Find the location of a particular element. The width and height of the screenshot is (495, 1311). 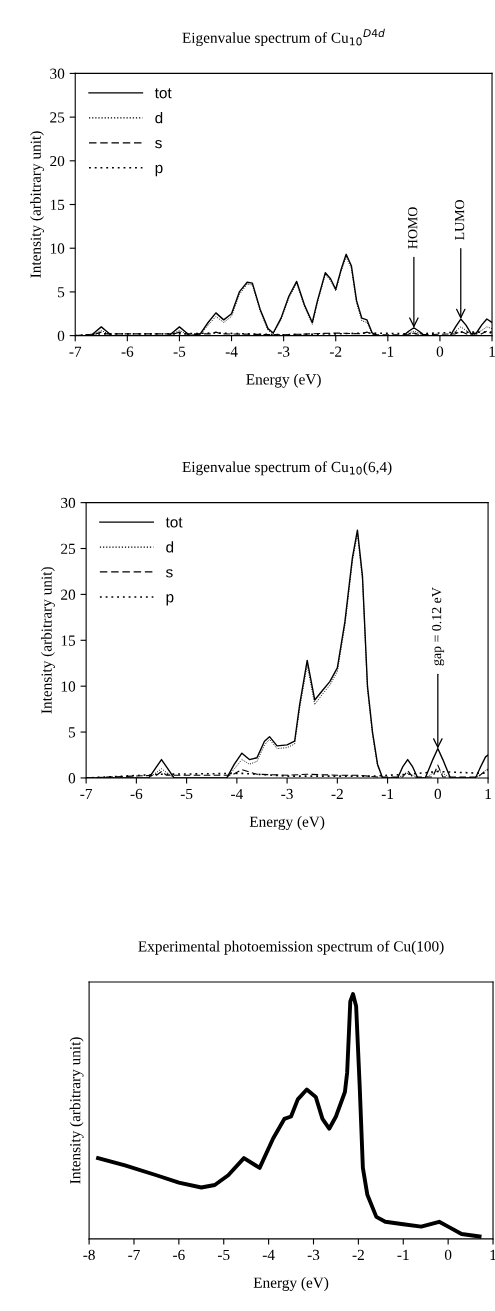

chart-title: Eigenvalue spectrum of Cu$_{10}$(6,4) is located at coordinates (287, 468).